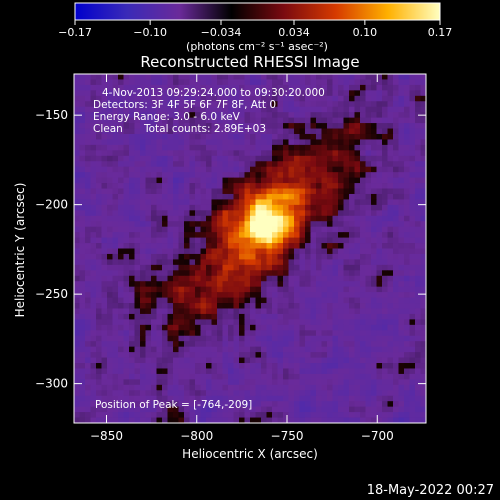  I want to click on generation-timestamp: 18-May-2022 00:27, so click(430, 490).